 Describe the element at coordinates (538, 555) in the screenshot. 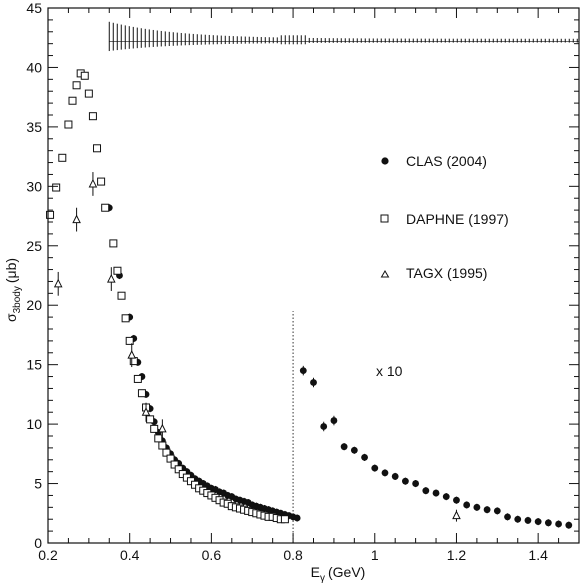

I see `x-tick-label: 1.4` at that location.